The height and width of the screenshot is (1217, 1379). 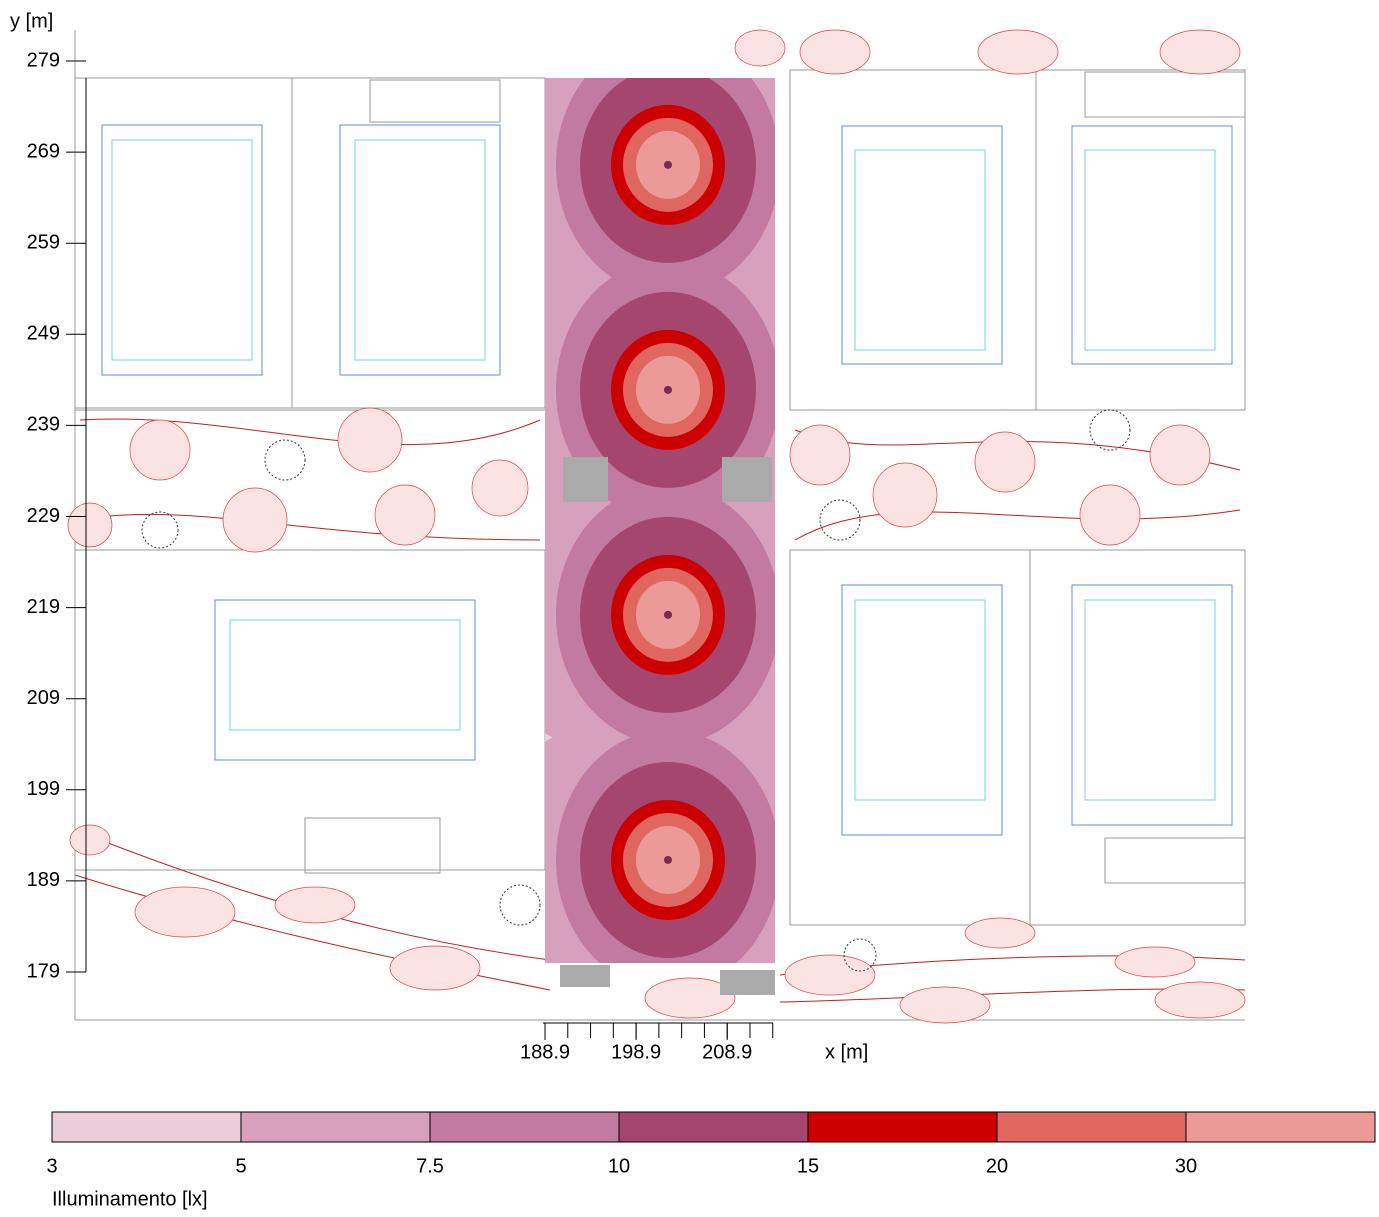 I want to click on isolux-map, so click(x=660, y=520).